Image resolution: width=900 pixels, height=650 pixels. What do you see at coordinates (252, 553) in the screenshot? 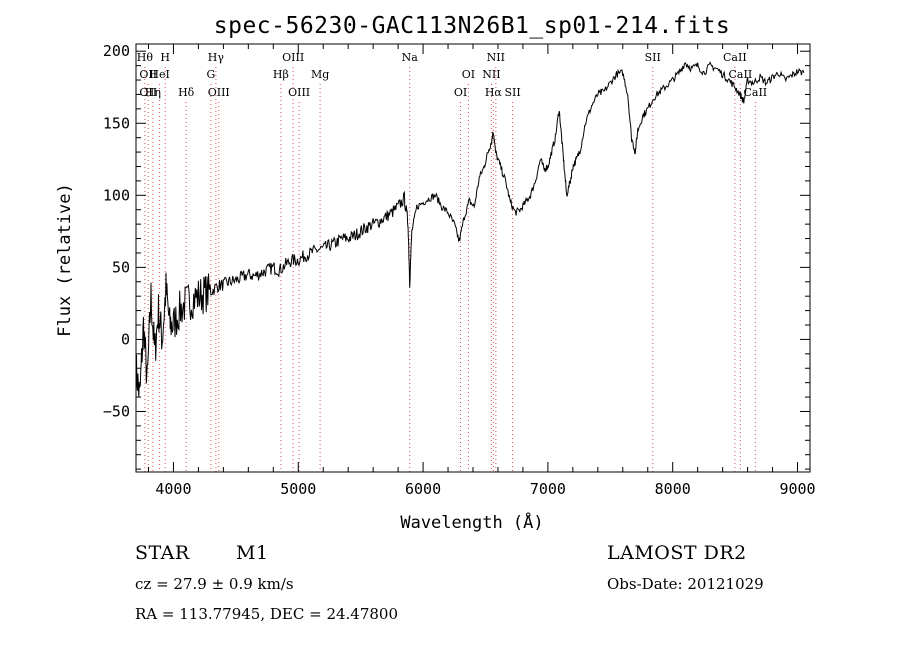
I see `object-subclass: M1` at bounding box center [252, 553].